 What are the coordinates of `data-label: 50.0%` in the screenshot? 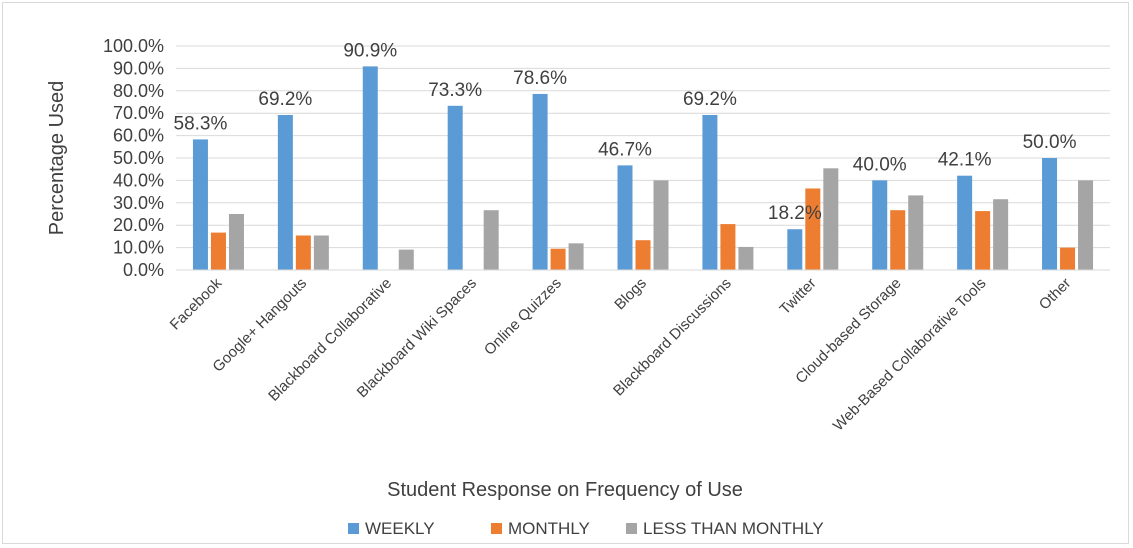 It's located at (1050, 142).